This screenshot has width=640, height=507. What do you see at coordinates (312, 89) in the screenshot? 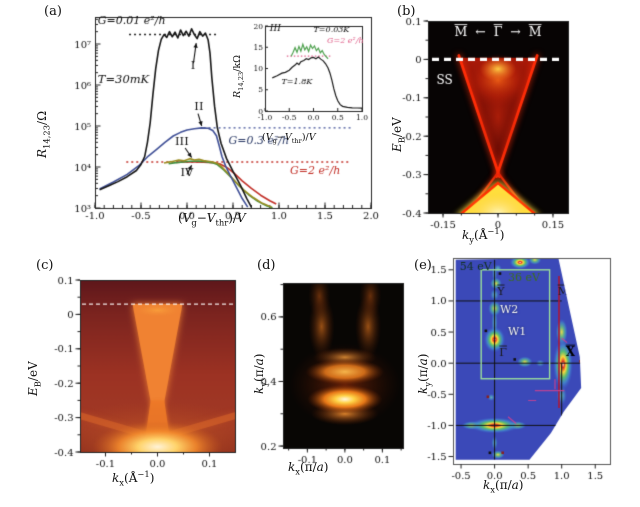
I see `panel-a-inset-canvas` at bounding box center [312, 89].